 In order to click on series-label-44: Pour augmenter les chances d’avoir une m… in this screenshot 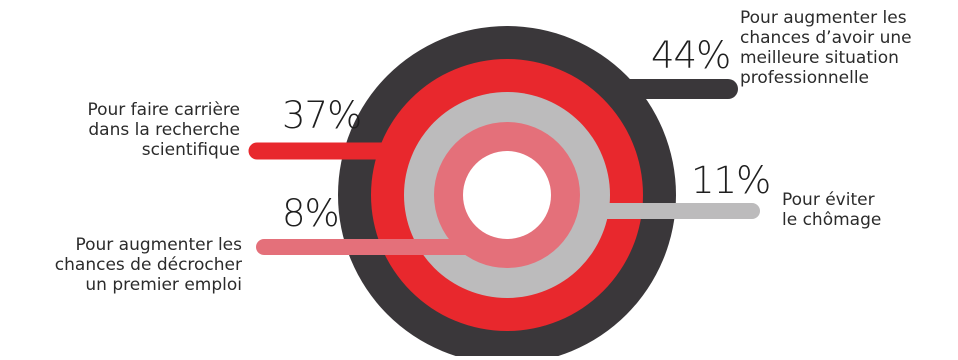, I will do `click(826, 48)`.